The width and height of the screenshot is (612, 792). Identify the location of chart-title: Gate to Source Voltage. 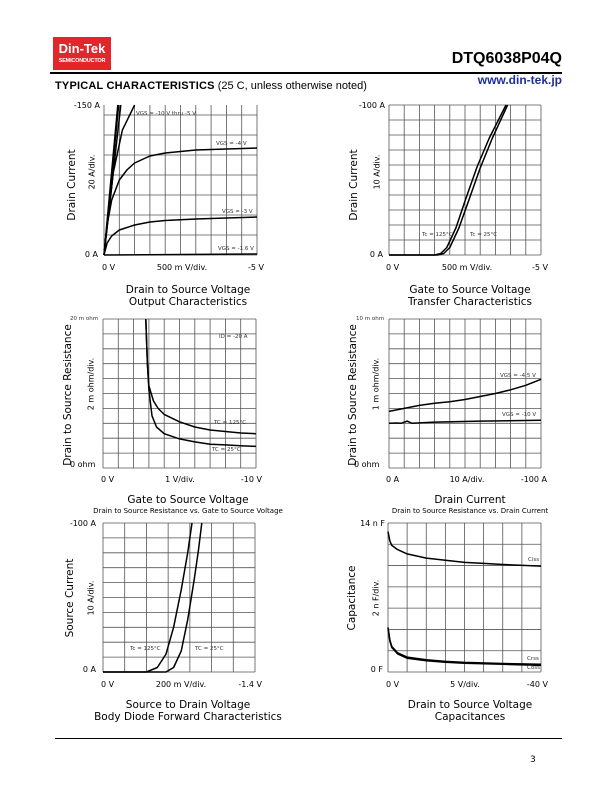
(188, 500).